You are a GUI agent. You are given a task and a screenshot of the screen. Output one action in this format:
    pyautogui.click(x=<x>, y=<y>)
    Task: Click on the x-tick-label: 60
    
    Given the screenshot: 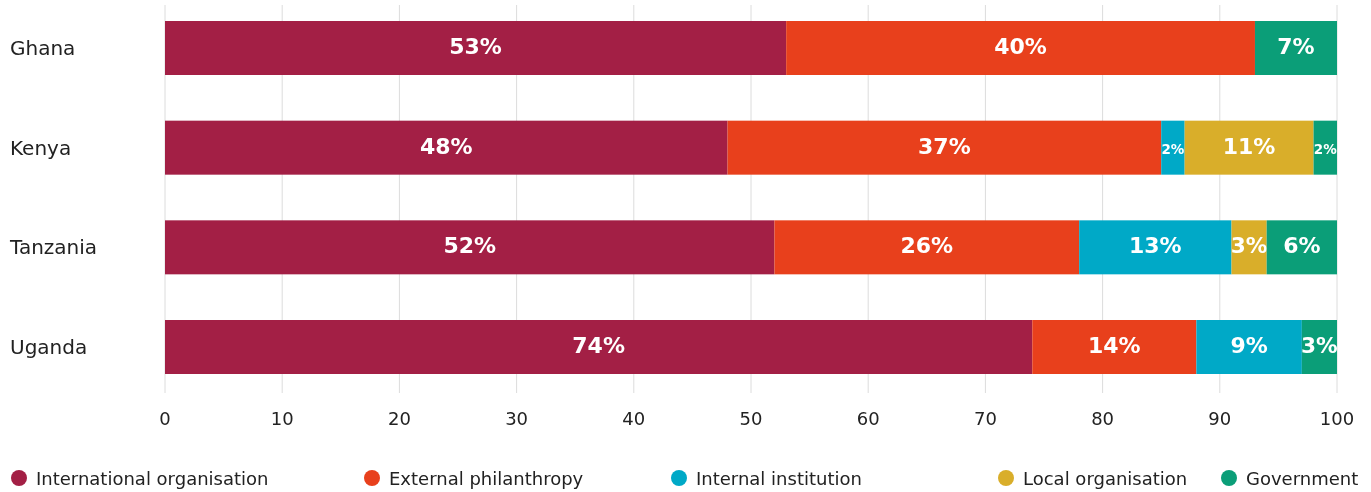 What is the action you would take?
    pyautogui.click(x=868, y=418)
    